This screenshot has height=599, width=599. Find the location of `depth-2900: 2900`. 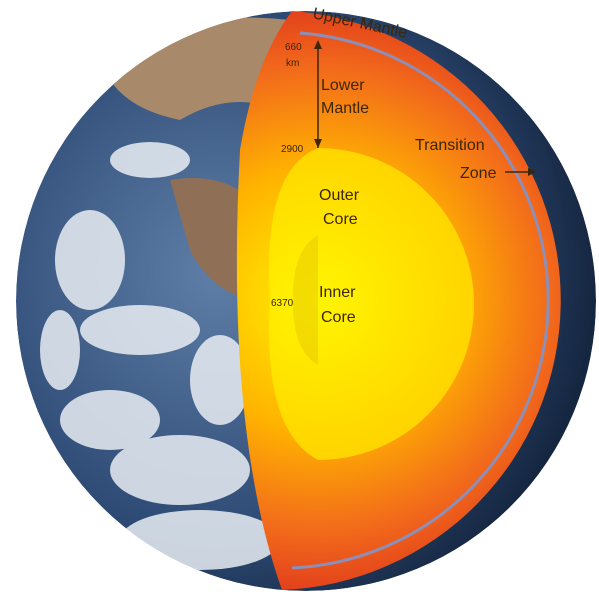

depth-2900: 2900 is located at coordinates (292, 149).